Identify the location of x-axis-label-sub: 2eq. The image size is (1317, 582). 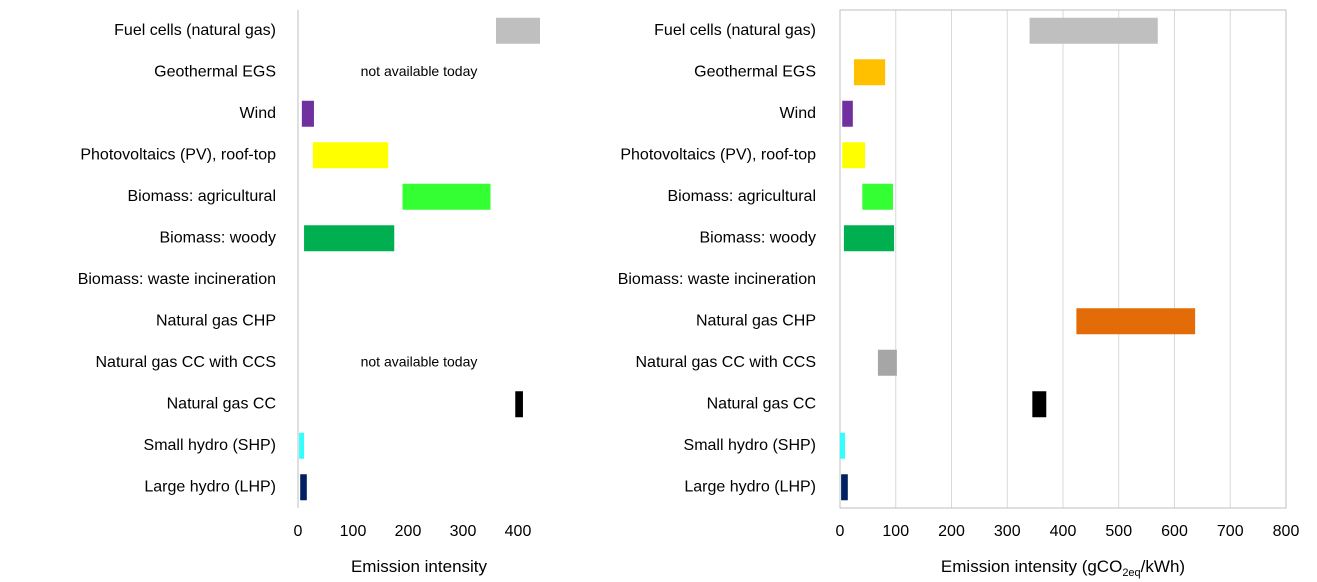
(1131, 573).